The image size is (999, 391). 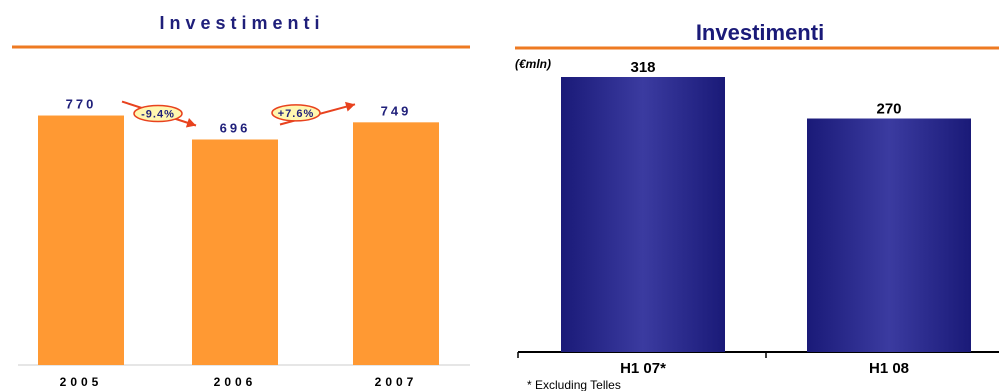 What do you see at coordinates (235, 252) in the screenshot?
I see `bar-2006` at bounding box center [235, 252].